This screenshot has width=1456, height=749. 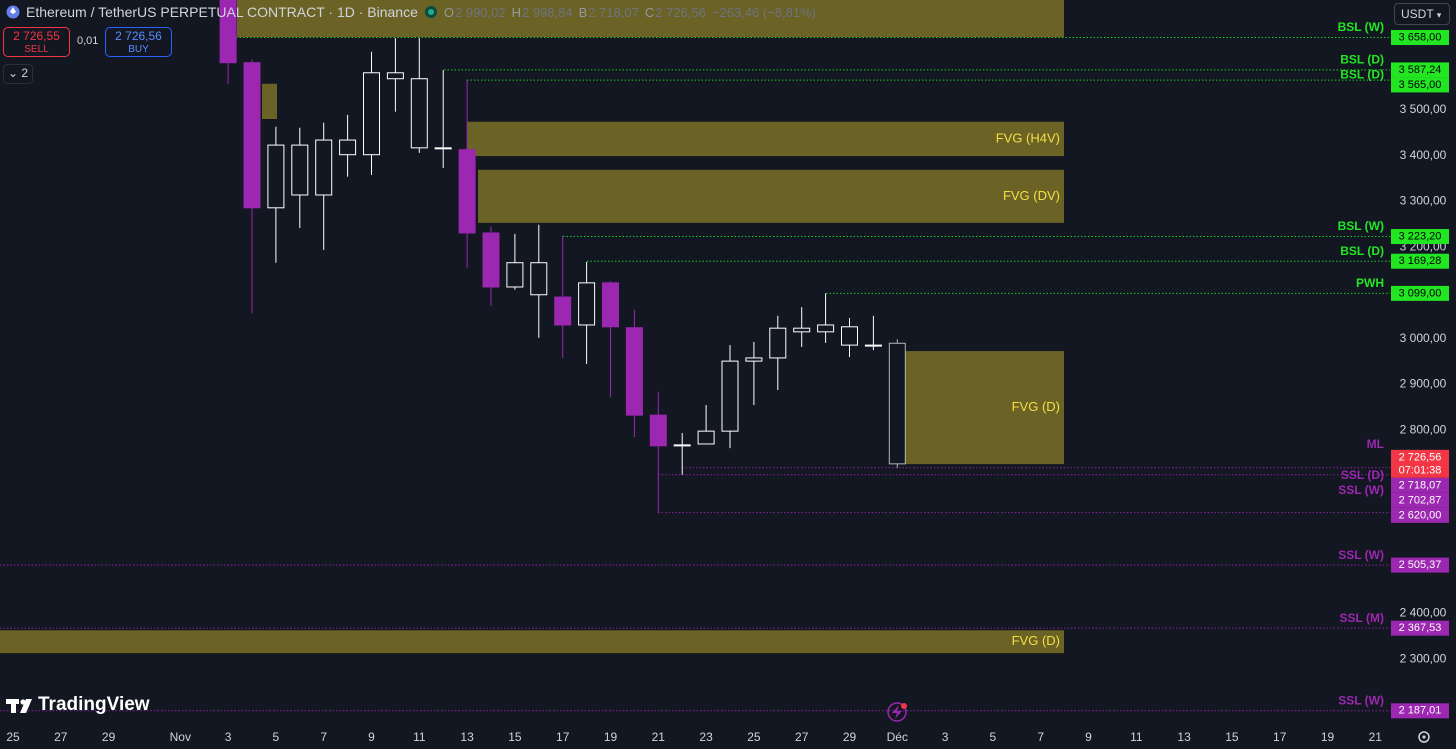 I want to click on y-tick-label: 2 800,00, so click(x=1423, y=429).